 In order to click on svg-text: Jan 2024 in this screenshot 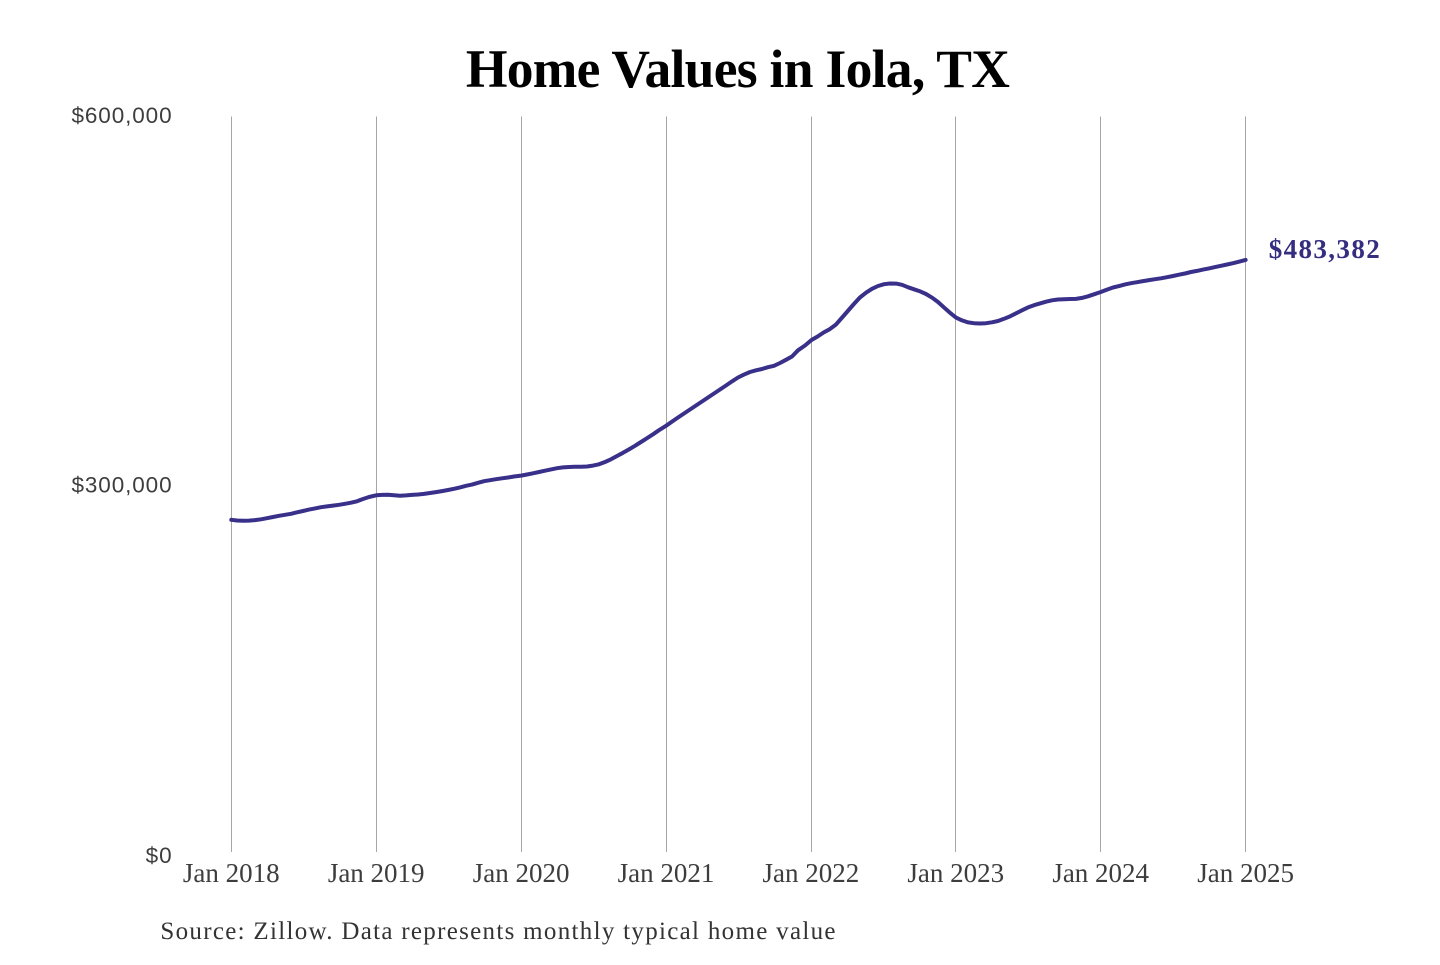, I will do `click(1100, 873)`.